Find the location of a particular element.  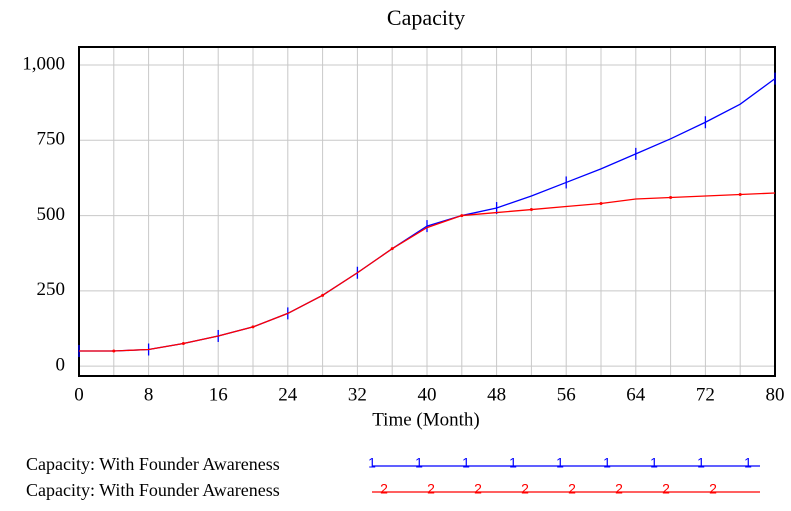

x-tick-label: 24 is located at coordinates (288, 394).